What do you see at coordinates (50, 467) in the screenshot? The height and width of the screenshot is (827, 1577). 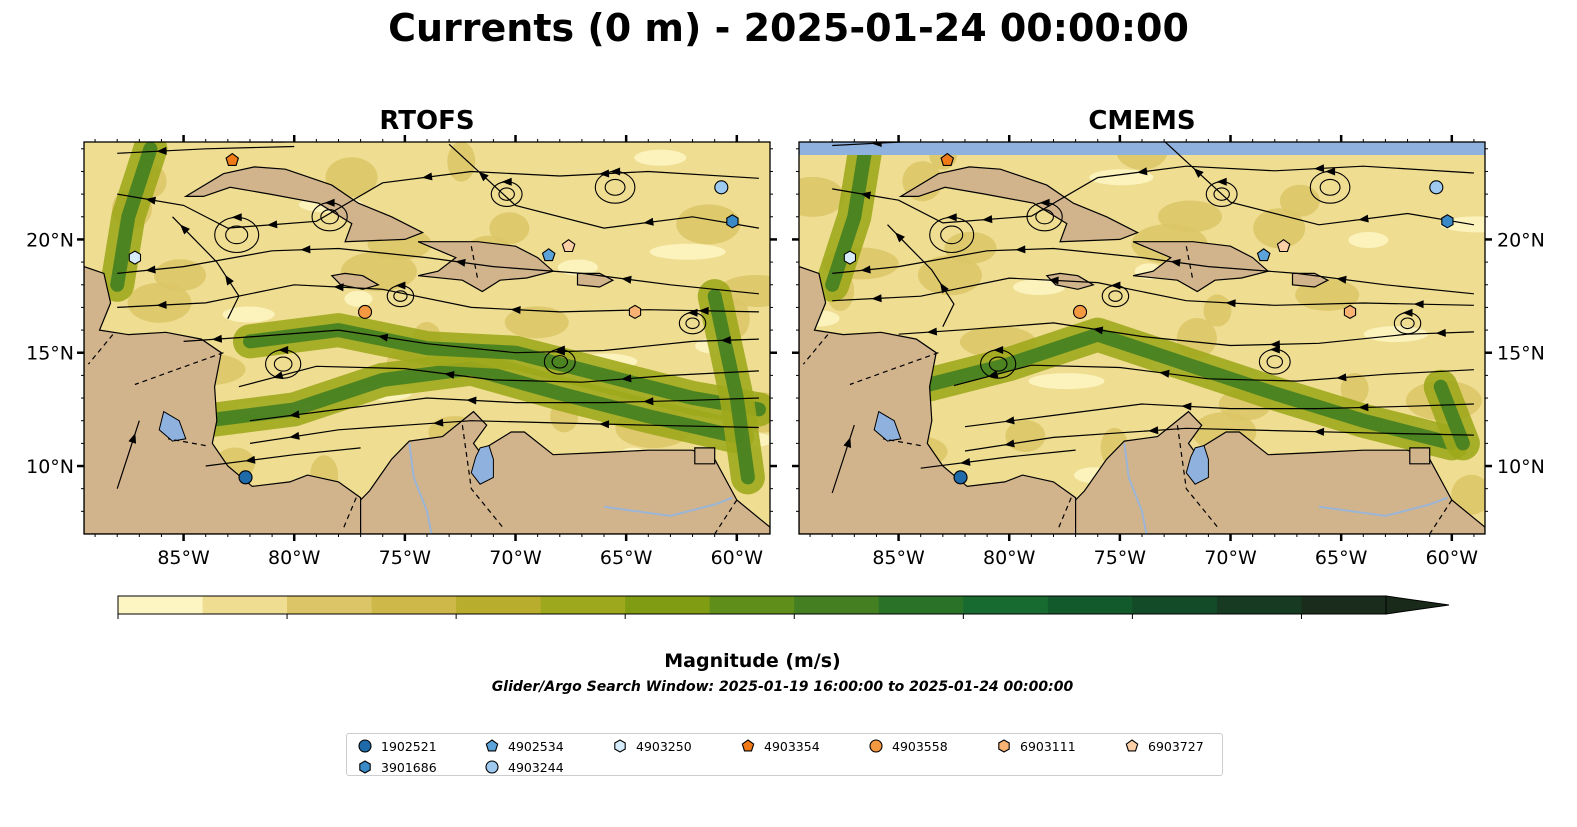 I see `lat-tick-label: 10°N` at bounding box center [50, 467].